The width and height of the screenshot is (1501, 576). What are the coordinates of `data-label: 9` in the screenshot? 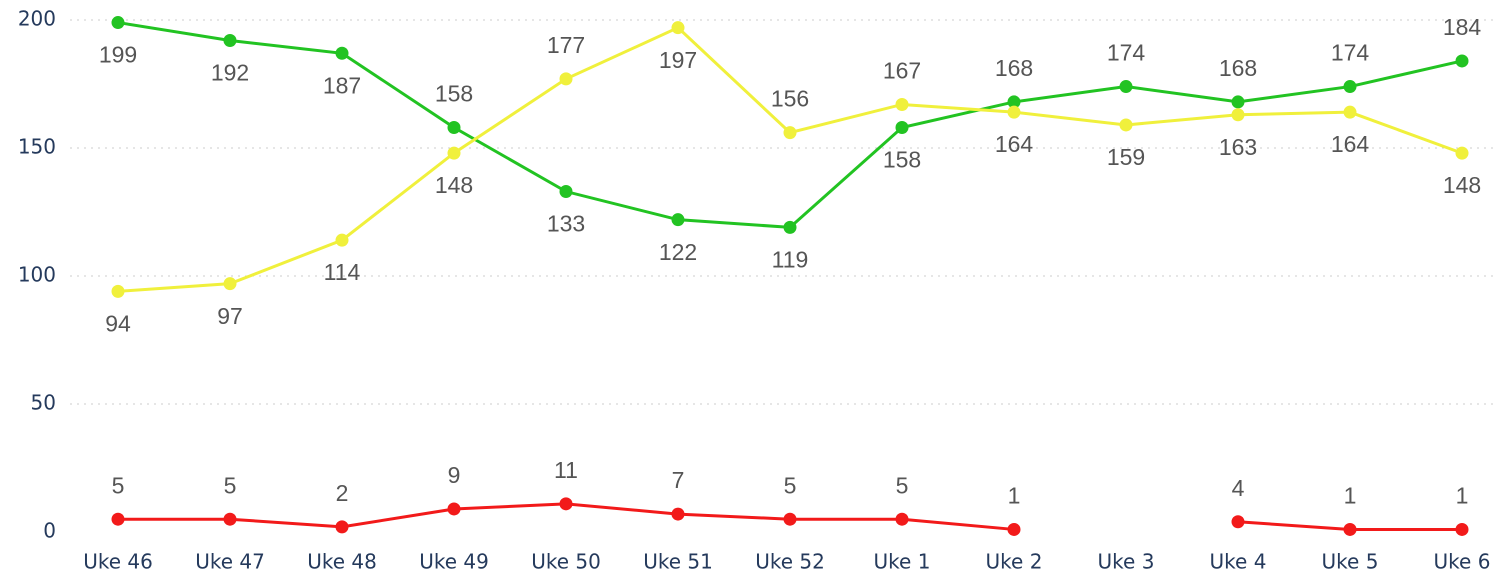 It's located at (454, 475).